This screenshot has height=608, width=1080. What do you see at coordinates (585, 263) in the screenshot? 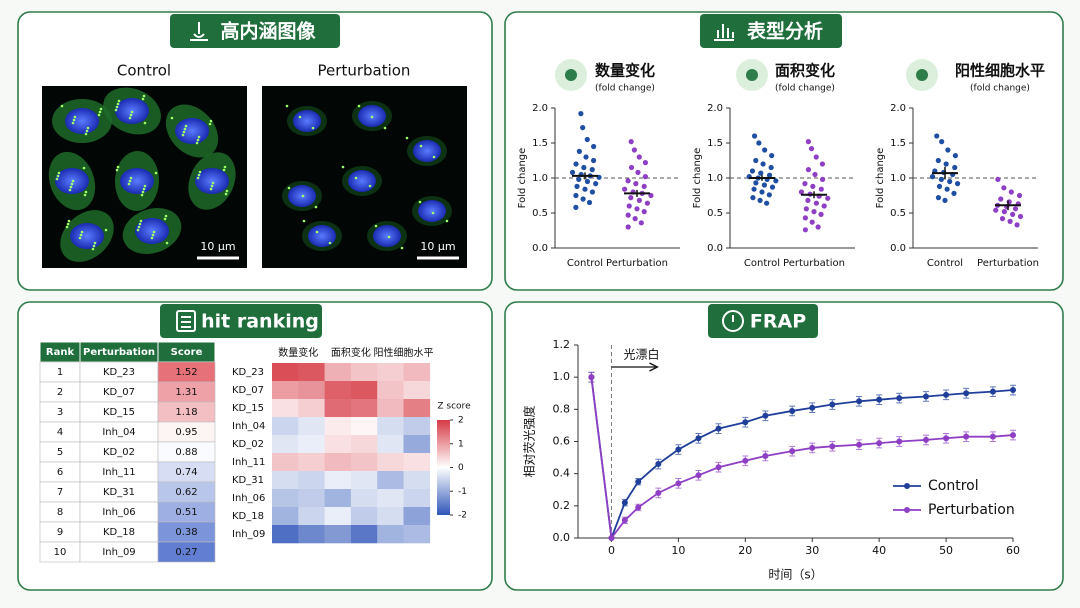
I see `x-tick-label: Control` at bounding box center [585, 263].